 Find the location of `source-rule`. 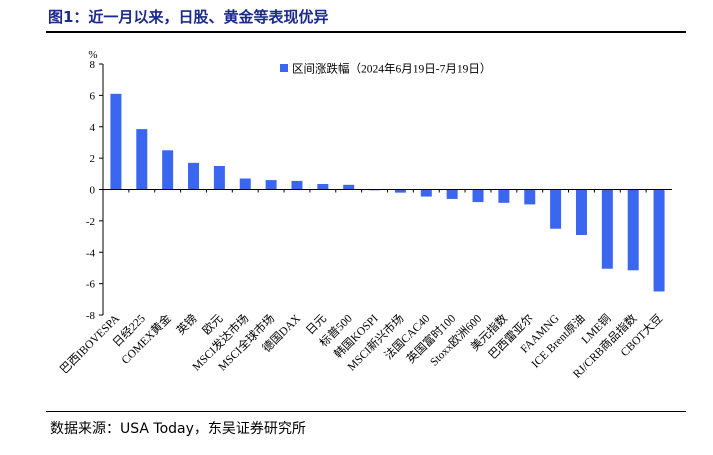

source-rule is located at coordinates (366, 411).